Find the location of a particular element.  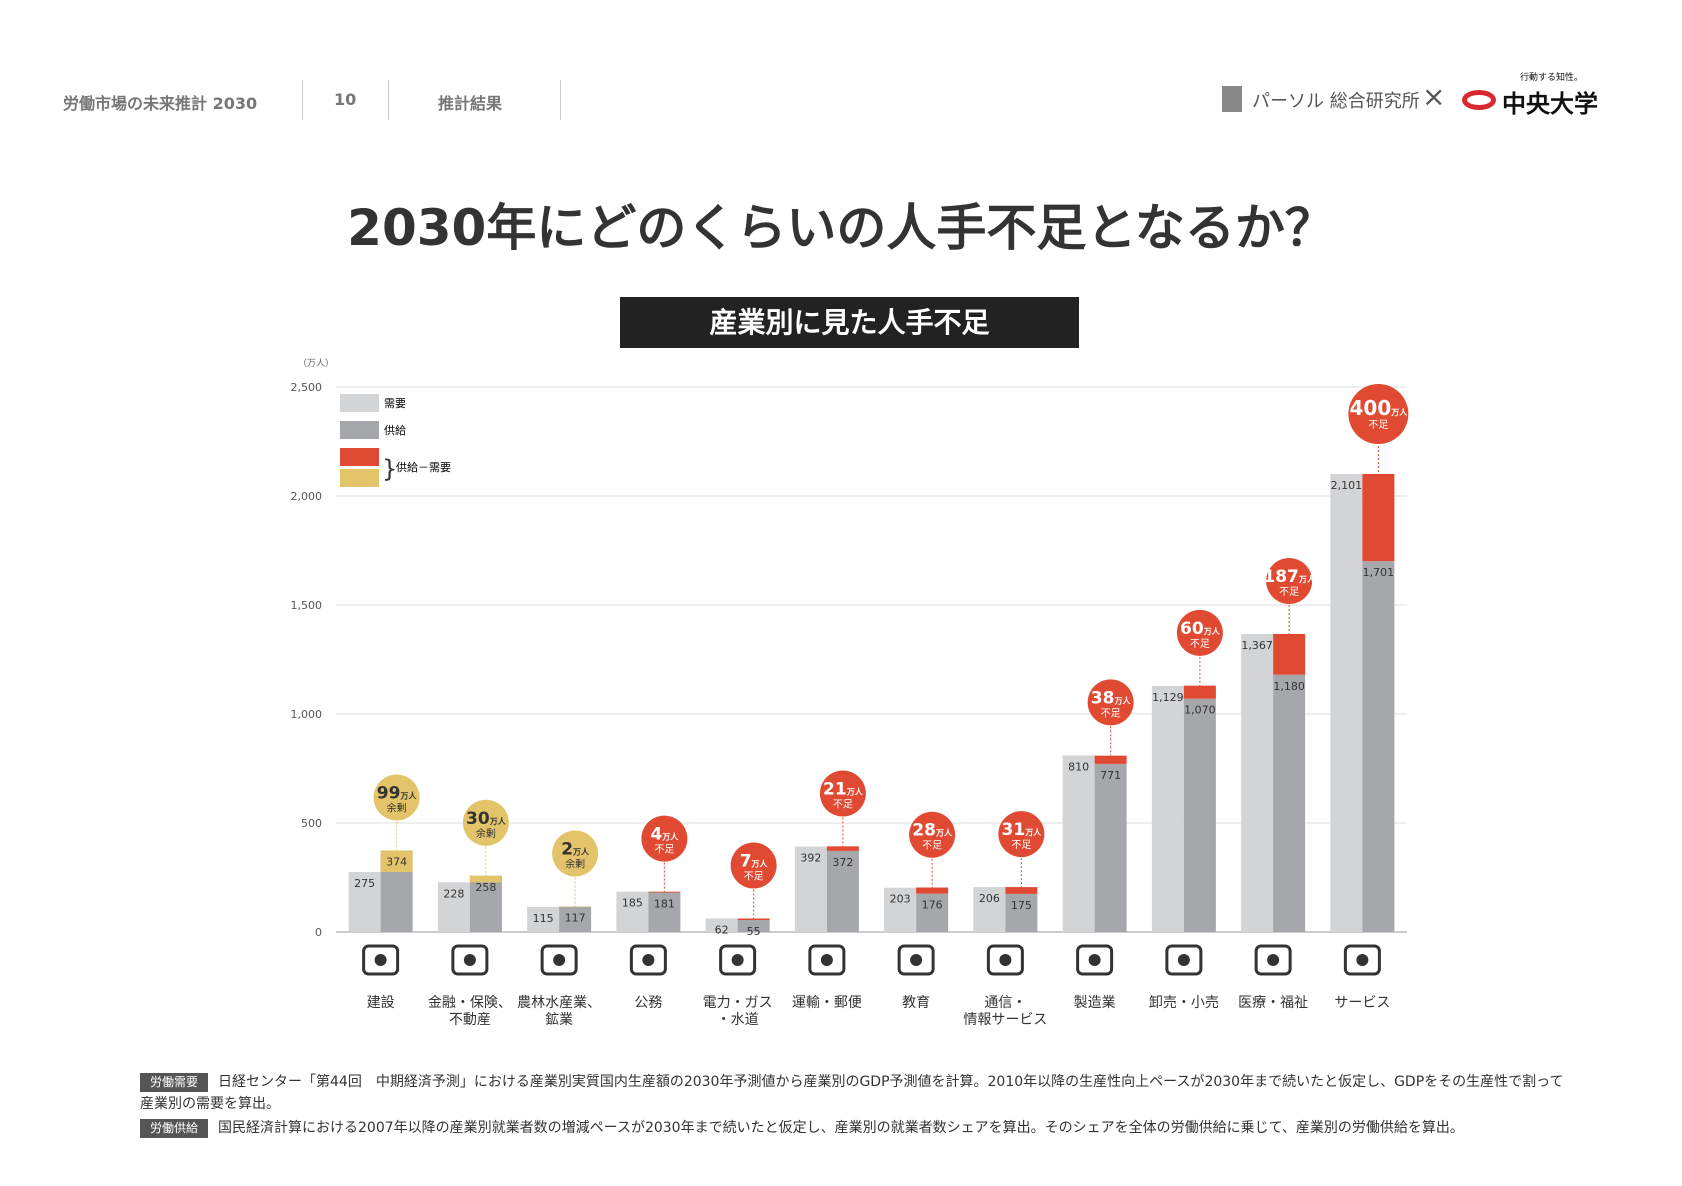

legend-label: 需要 is located at coordinates (395, 403).